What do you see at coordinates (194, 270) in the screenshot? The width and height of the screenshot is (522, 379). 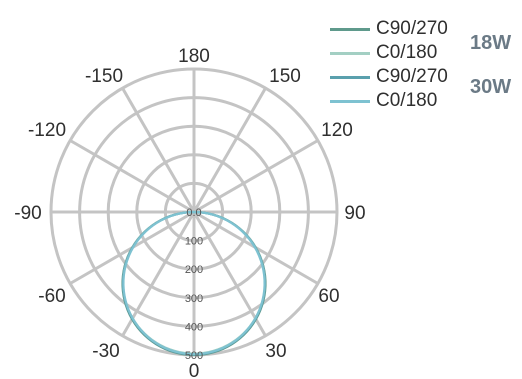 I see `radial-tick-label: 200` at bounding box center [194, 270].